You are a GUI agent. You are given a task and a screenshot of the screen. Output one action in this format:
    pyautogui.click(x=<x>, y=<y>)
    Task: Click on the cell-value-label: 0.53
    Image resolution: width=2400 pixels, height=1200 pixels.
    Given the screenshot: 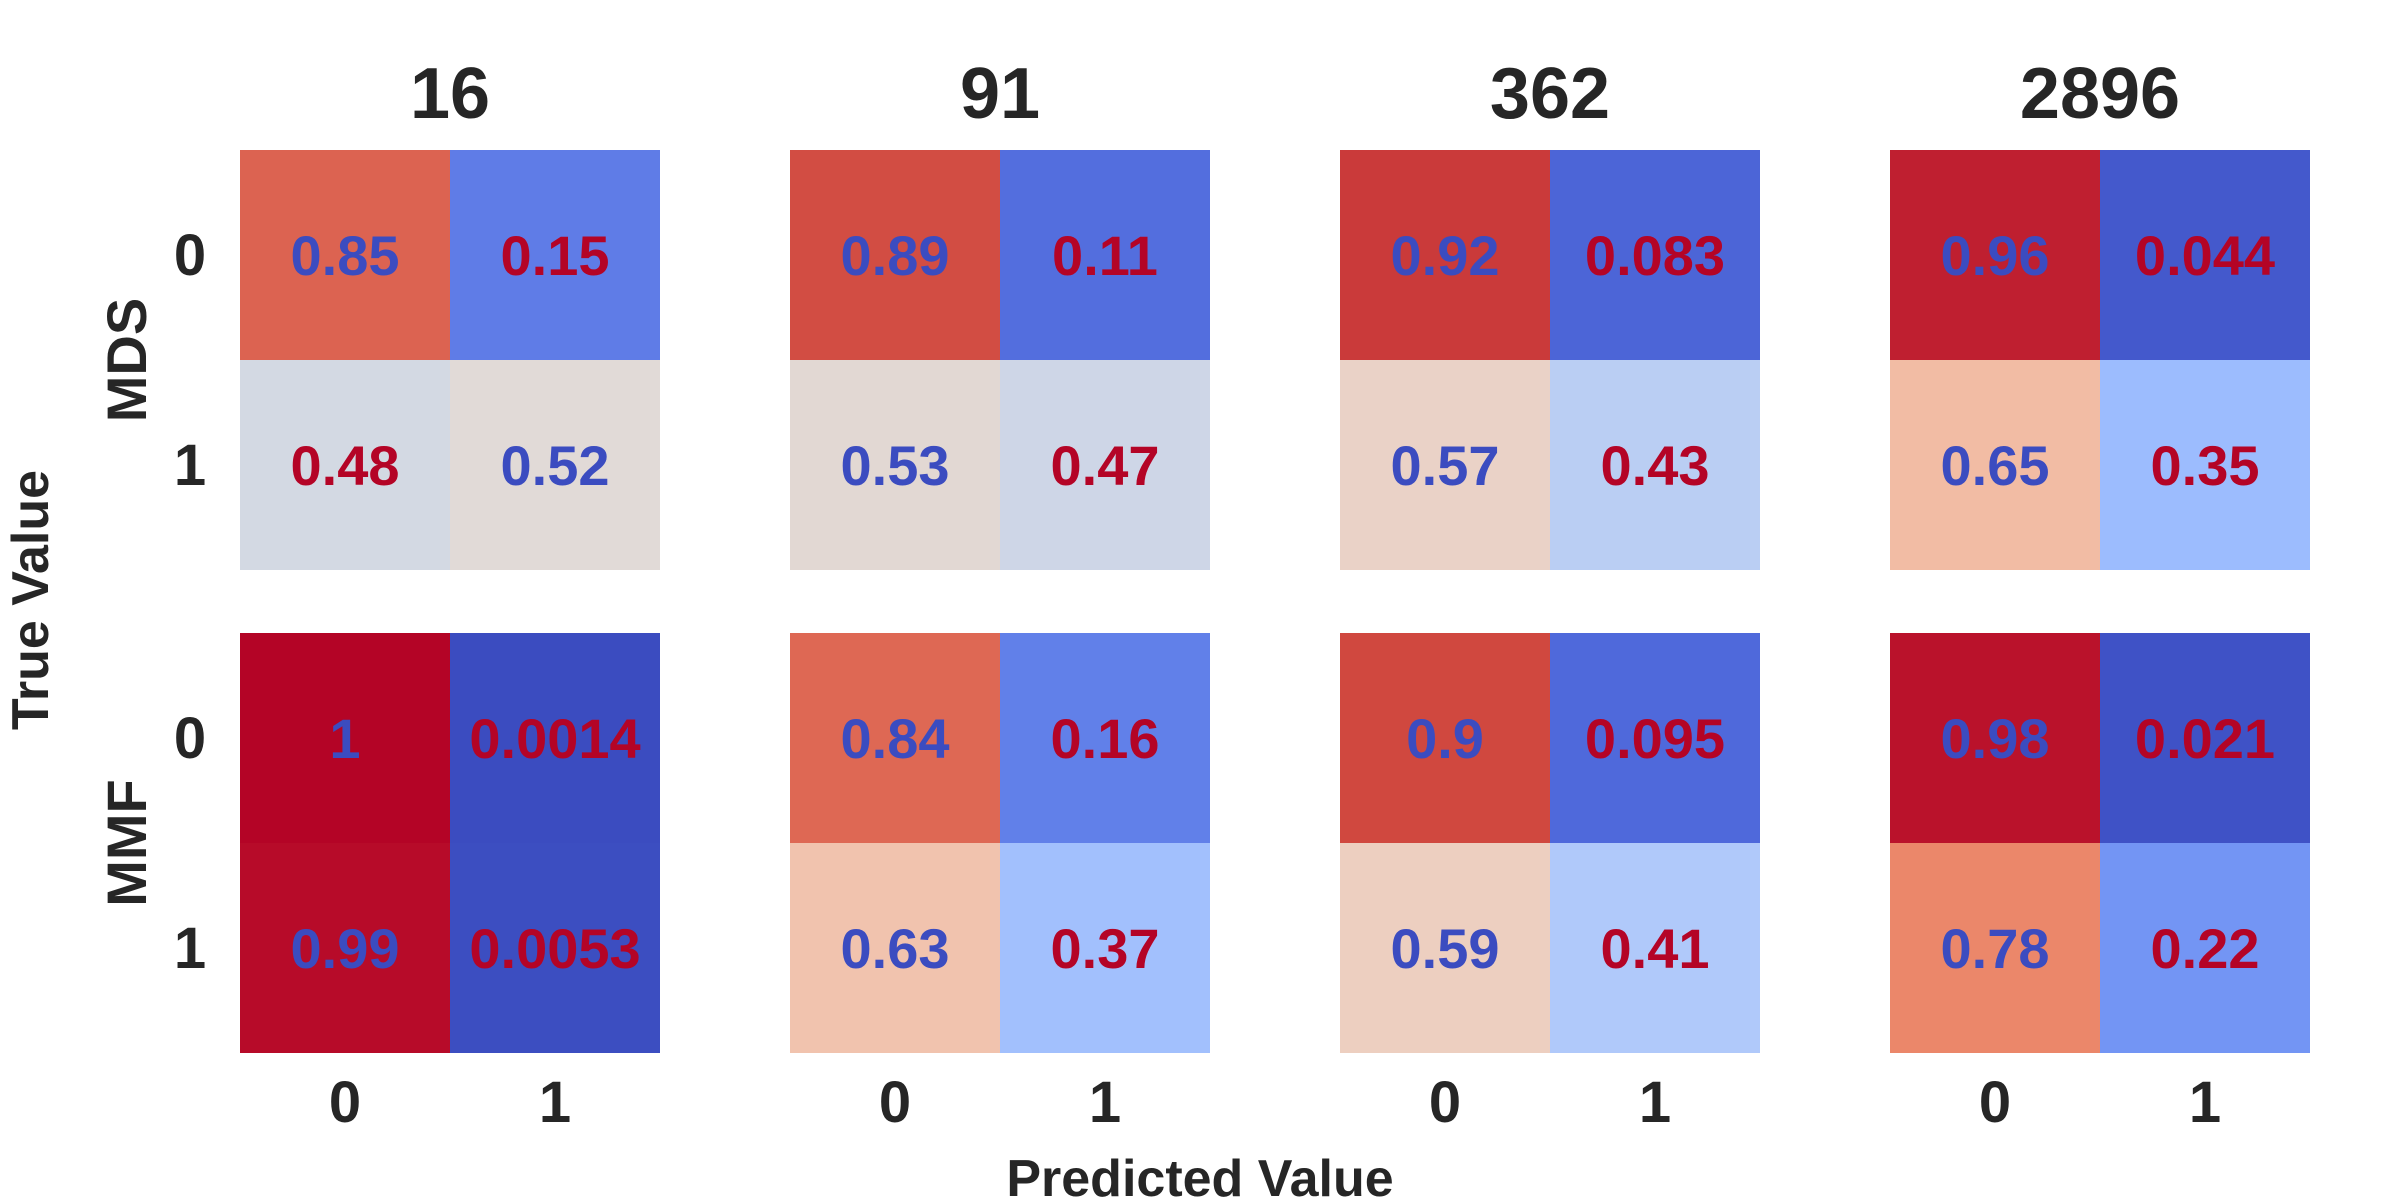 What is the action you would take?
    pyautogui.click(x=895, y=465)
    